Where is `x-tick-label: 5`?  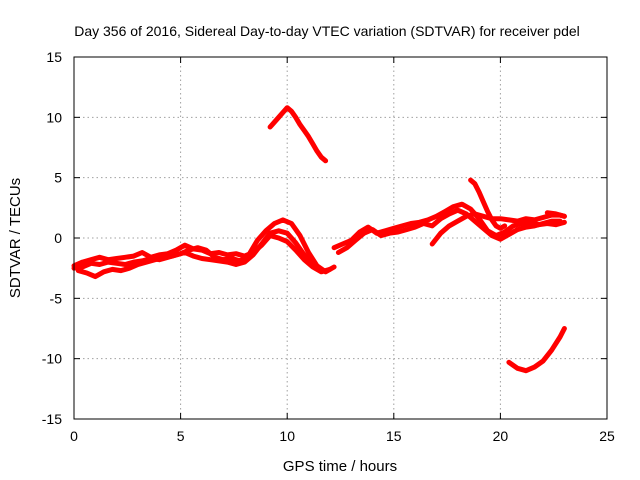 x-tick-label: 5 is located at coordinates (181, 436).